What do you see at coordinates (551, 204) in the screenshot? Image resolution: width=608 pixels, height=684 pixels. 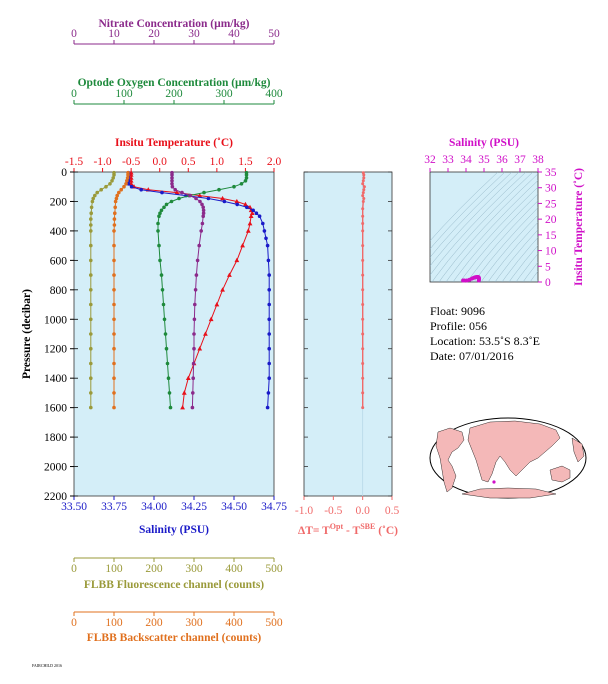 I see `ts-ytick-label: 25` at bounding box center [551, 204].